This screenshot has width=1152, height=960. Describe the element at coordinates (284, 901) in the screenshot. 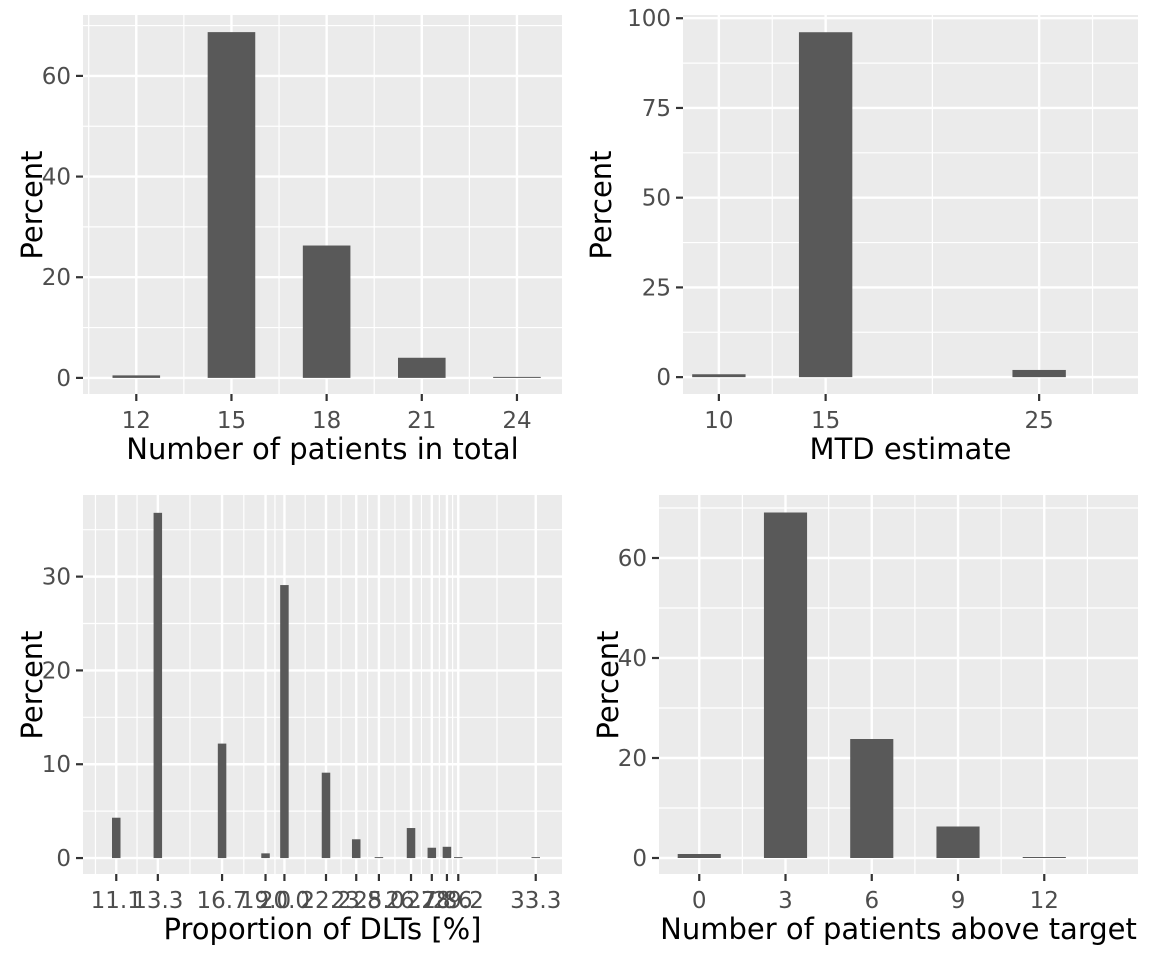

I see `x-tick-label: 20.0` at that location.